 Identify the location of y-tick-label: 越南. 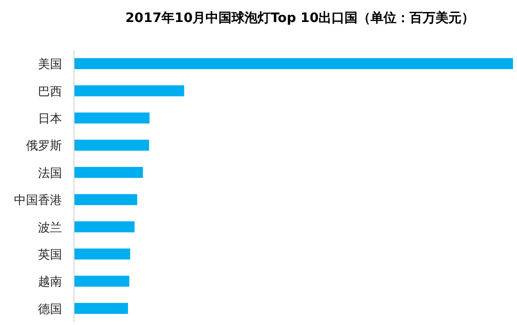
(50, 281).